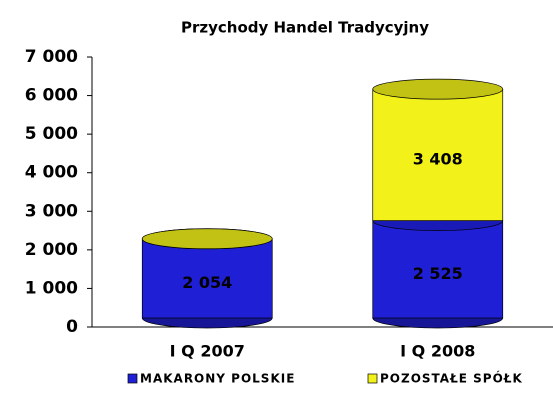 This screenshot has width=553, height=415. Describe the element at coordinates (207, 282) in the screenshot. I see `data-label: 2 054` at that location.